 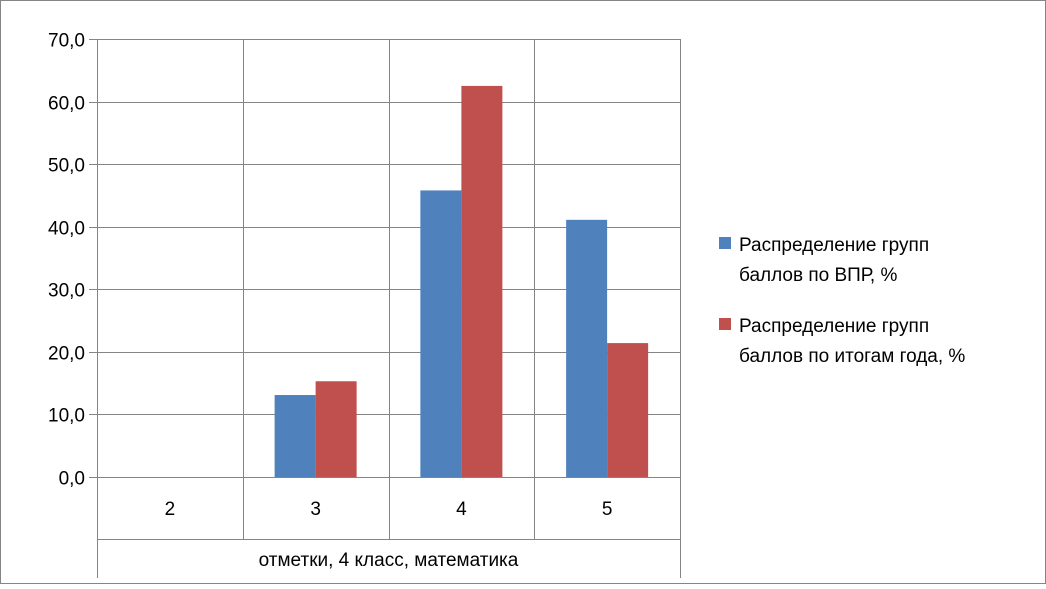 What do you see at coordinates (818, 275) in the screenshot?
I see `legend-label: баллов по ВПР, %` at bounding box center [818, 275].